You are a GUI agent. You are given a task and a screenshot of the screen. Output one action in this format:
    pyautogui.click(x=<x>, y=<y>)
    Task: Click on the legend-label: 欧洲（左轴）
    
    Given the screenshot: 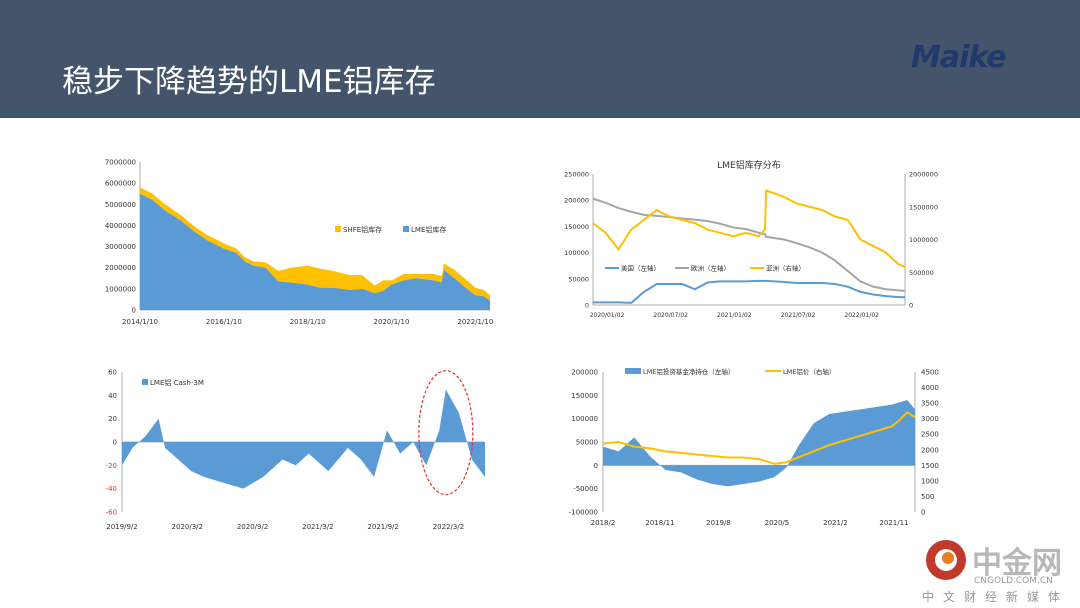 What is the action you would take?
    pyautogui.click(x=710, y=268)
    